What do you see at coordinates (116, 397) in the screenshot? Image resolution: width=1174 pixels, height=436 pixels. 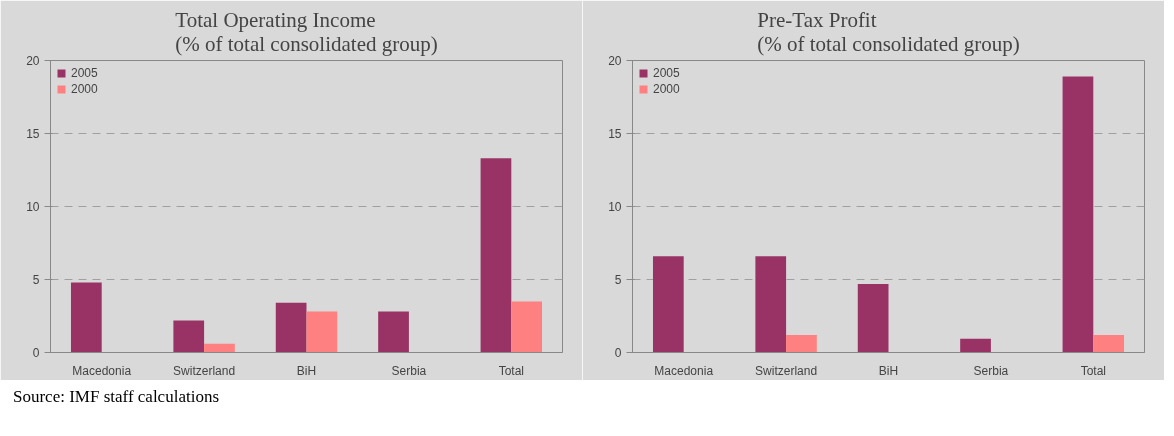 I see `source-note: Source: IMF staff calculations` at bounding box center [116, 397].